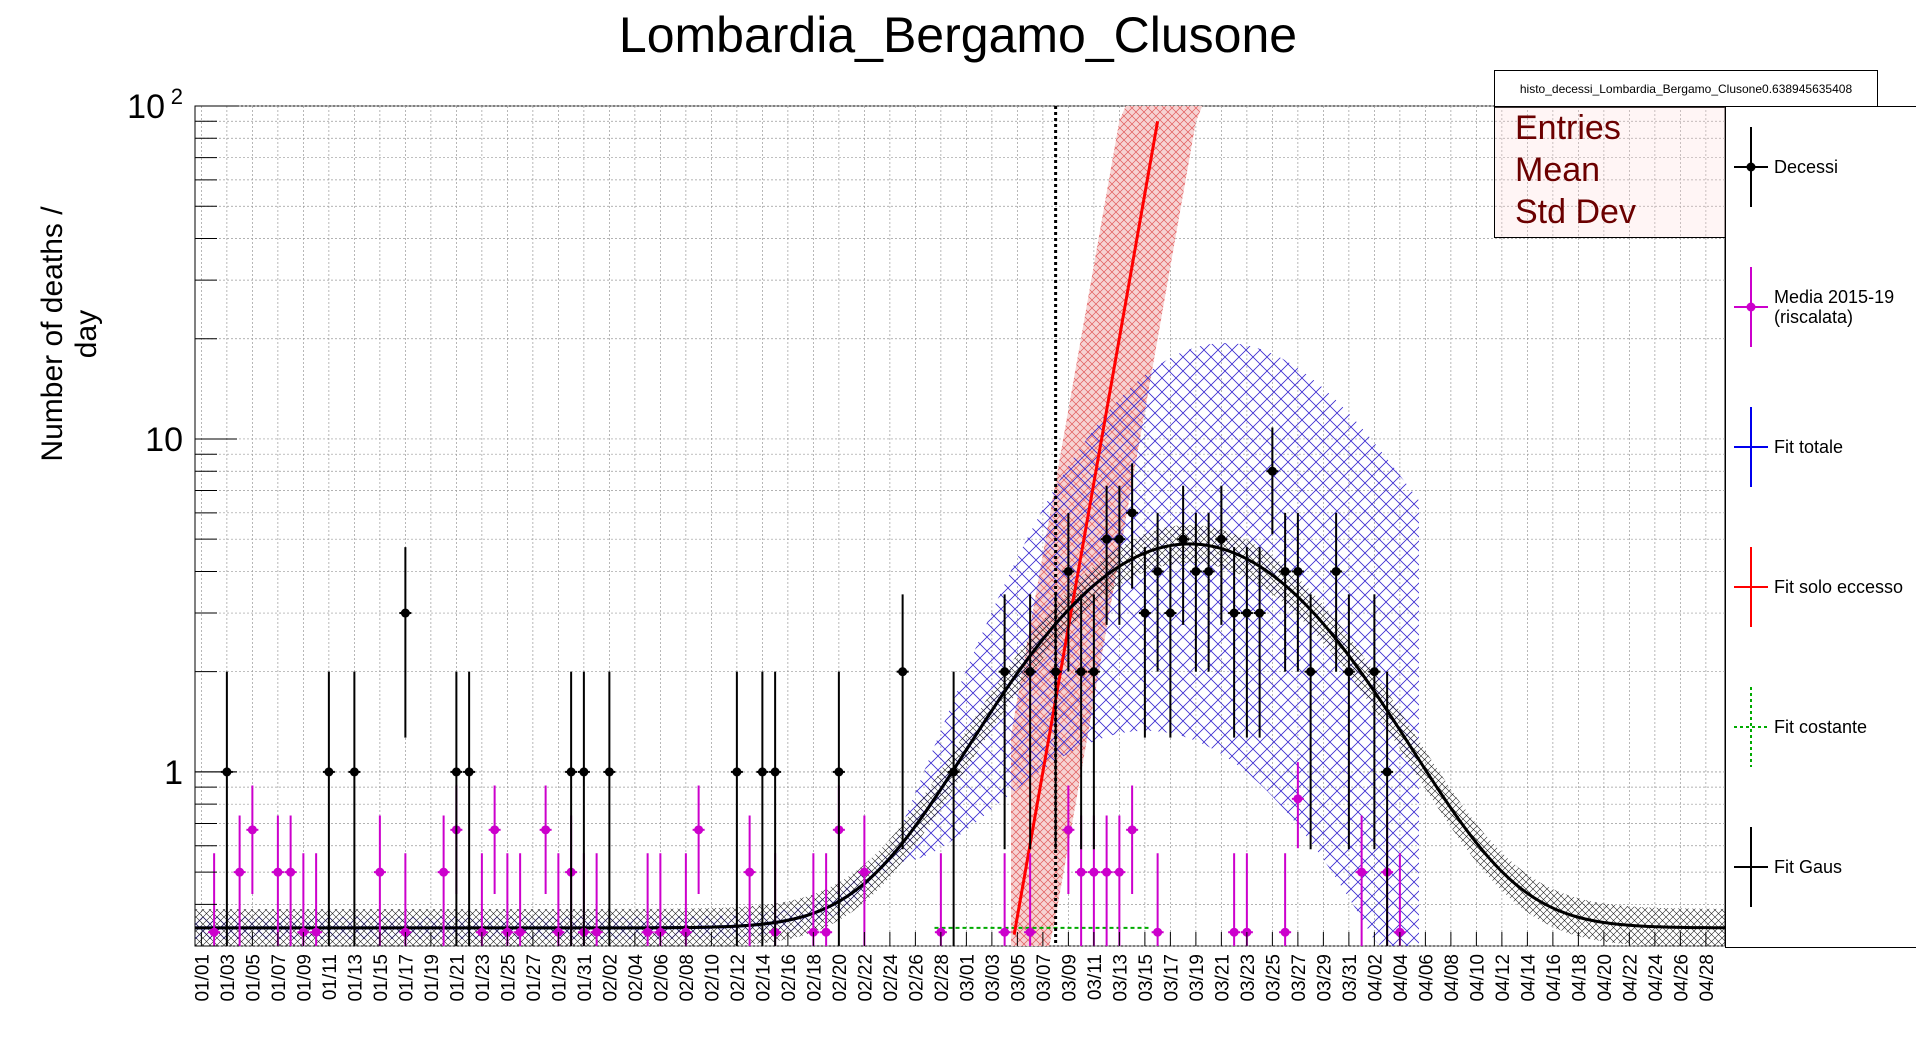 The image size is (1916, 1052). I want to click on x-tick-label: 03/23, so click(1248, 978).